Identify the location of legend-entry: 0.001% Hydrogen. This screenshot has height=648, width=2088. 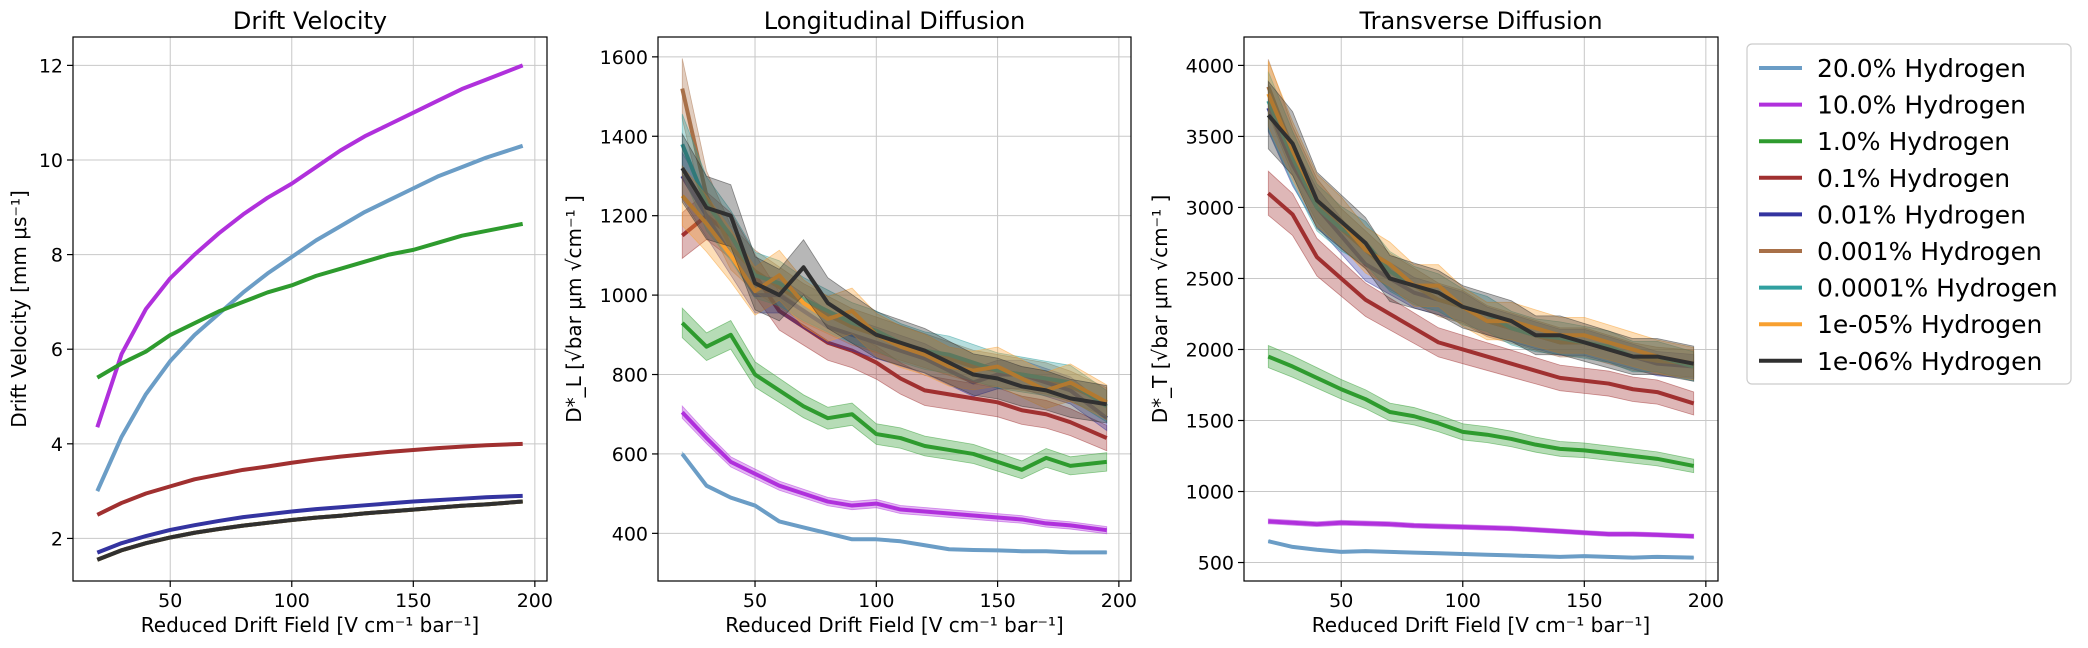
(1900, 251).